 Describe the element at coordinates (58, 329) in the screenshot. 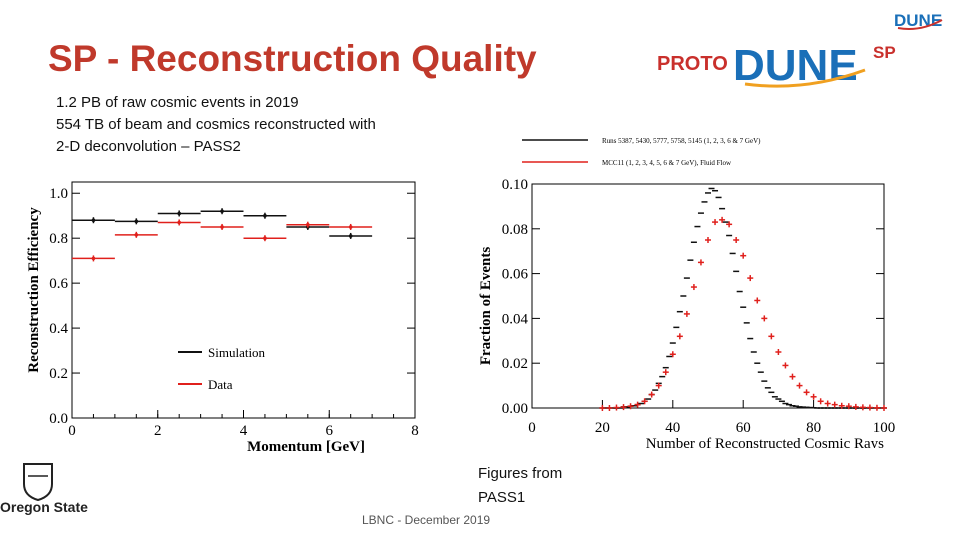

I see `y-tick-label: 0.4` at that location.